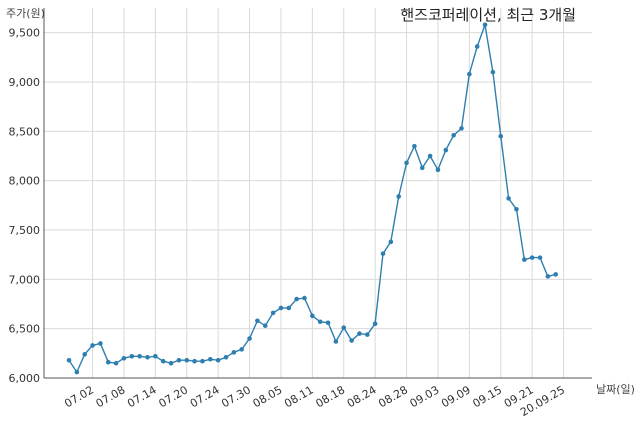 This screenshot has width=640, height=423. I want to click on y-tick-label: 7,500, so click(25, 230).